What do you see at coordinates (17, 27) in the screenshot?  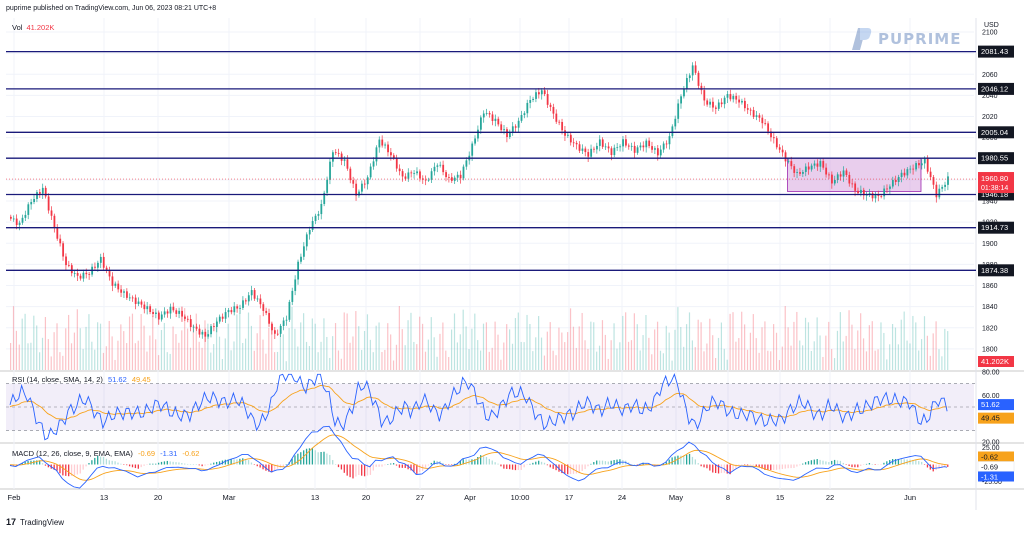 I see `volume-legend-label: Vol` at bounding box center [17, 27].